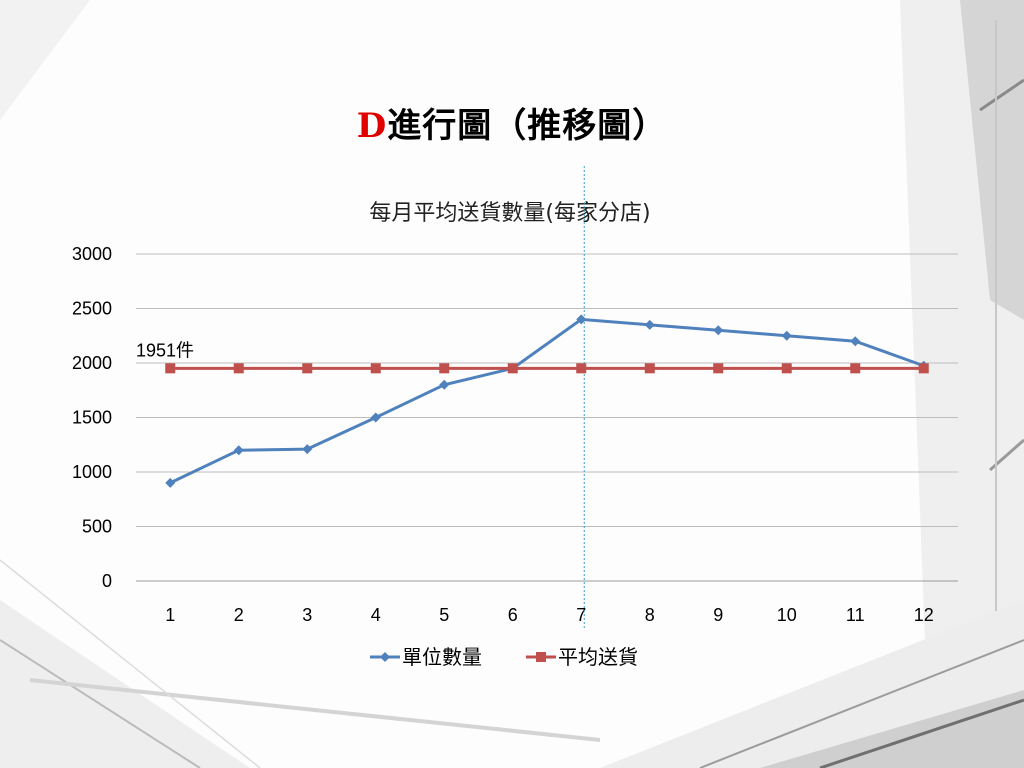 The height and width of the screenshot is (768, 1024). I want to click on x-tick-label: 11, so click(855, 615).